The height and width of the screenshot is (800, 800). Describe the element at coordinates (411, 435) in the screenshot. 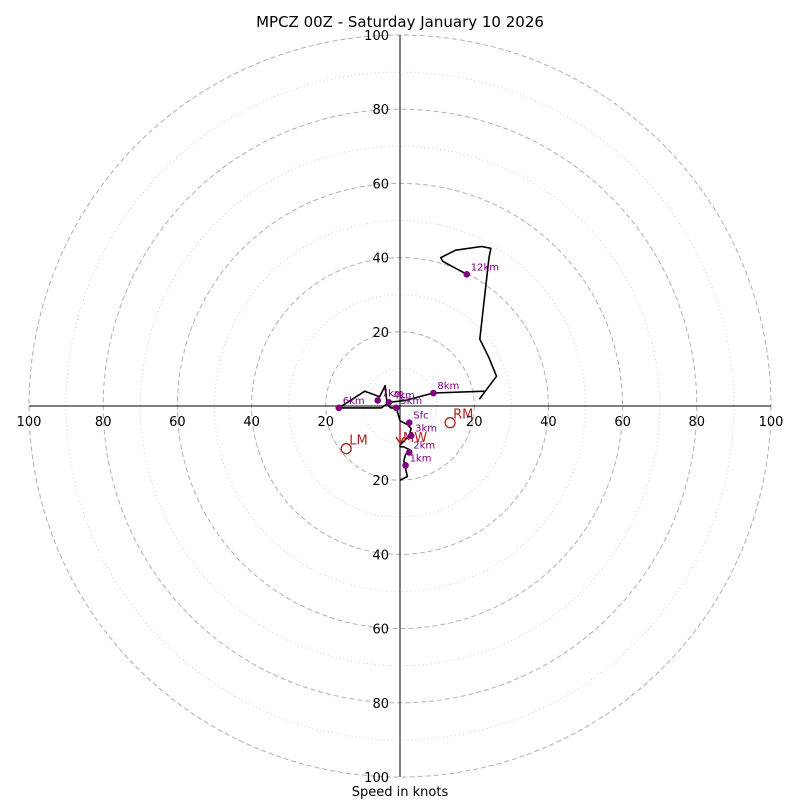

I see `height-marker-3km` at that location.